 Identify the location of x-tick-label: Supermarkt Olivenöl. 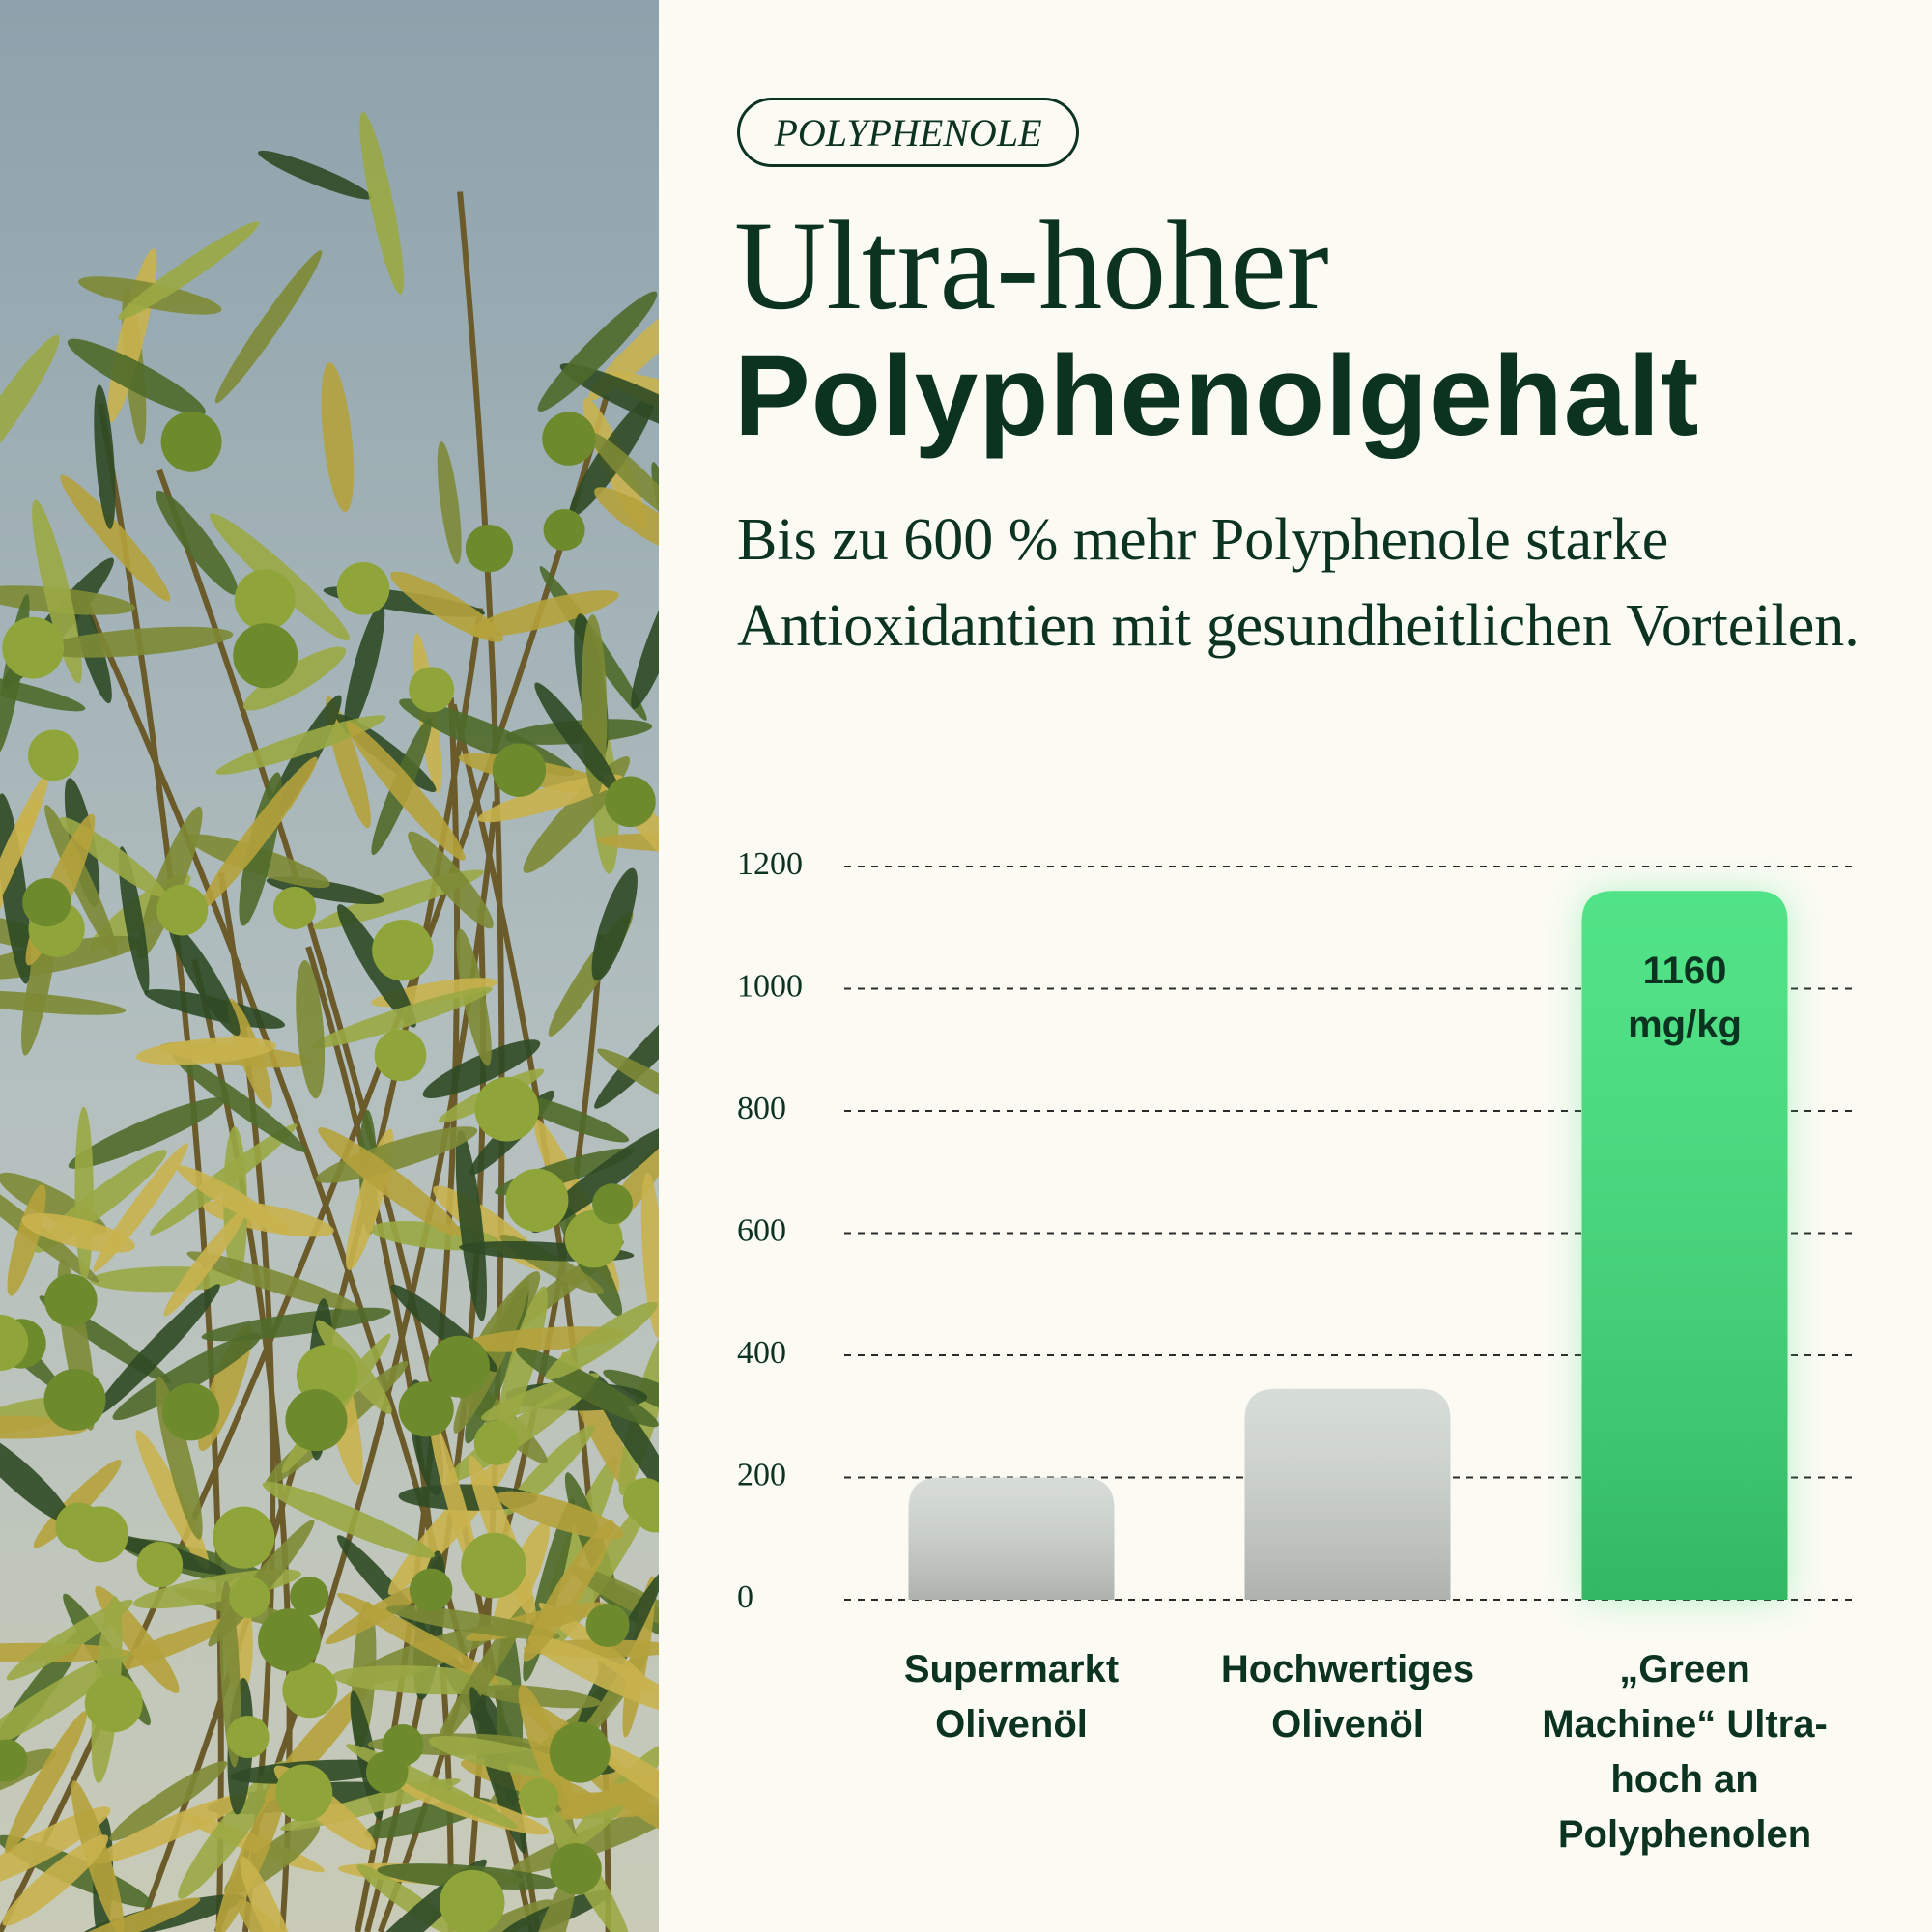
(1011, 1697).